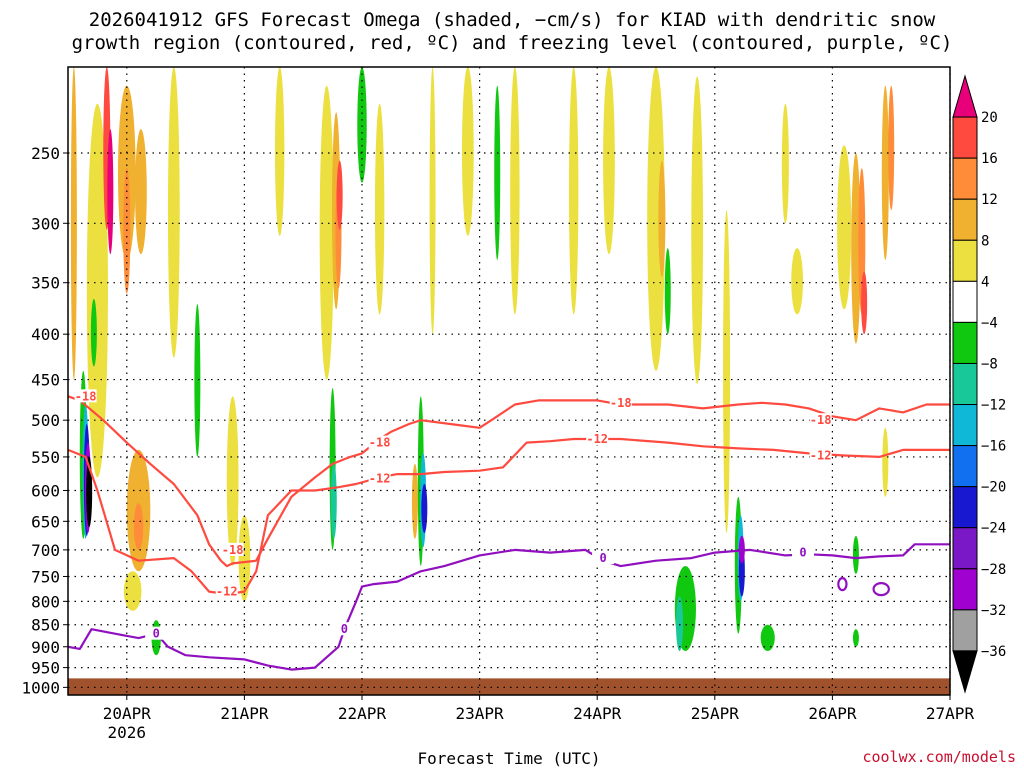  I want to click on x-tick-label: 23APR, so click(480, 713).